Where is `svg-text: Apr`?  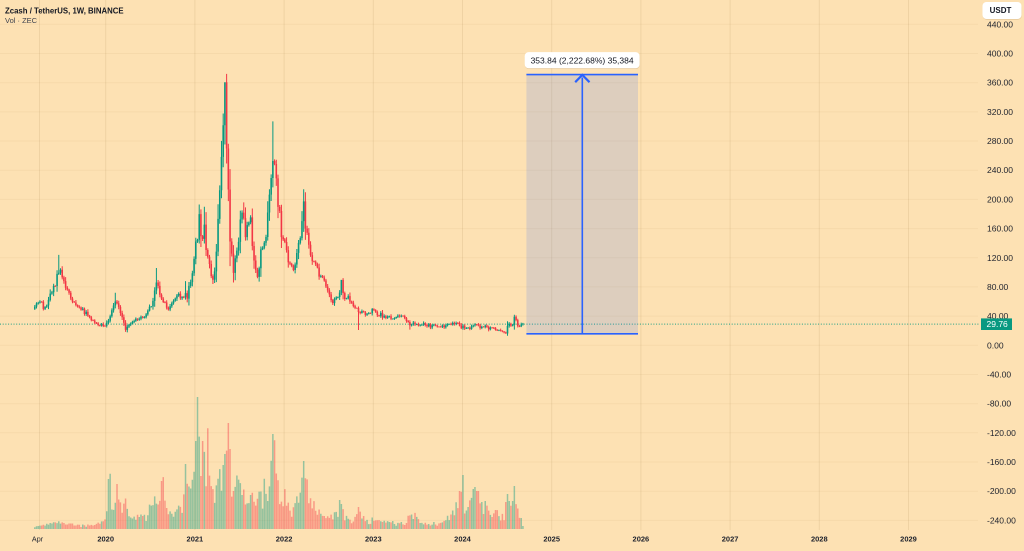
svg-text: Apr is located at coordinates (38, 539).